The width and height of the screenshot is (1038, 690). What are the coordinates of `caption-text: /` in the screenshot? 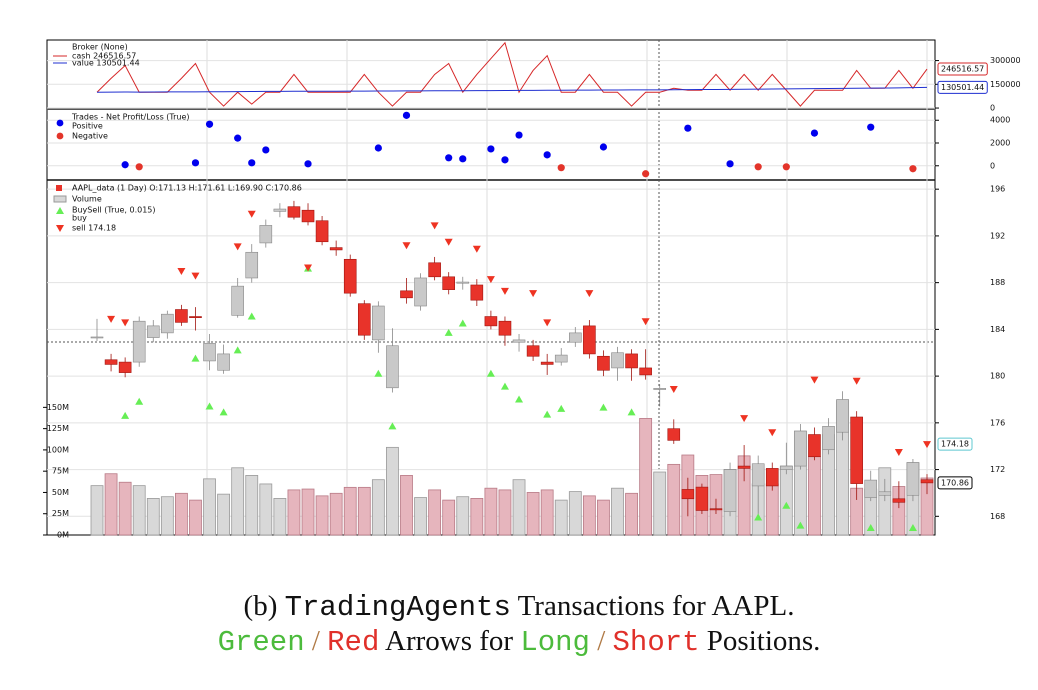 It's located at (601, 641).